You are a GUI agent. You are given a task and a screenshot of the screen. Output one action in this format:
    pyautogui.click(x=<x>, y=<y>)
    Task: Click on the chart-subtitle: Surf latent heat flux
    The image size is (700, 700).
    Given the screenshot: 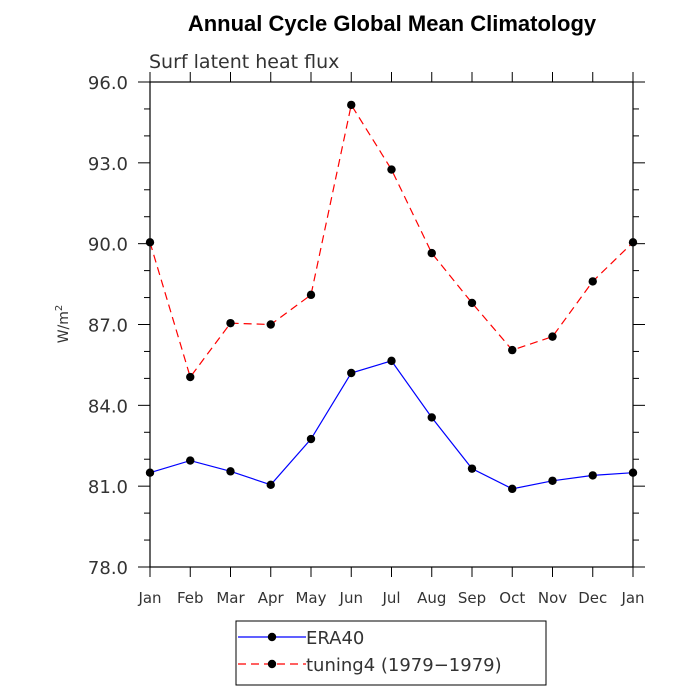 What is the action you would take?
    pyautogui.click(x=244, y=62)
    